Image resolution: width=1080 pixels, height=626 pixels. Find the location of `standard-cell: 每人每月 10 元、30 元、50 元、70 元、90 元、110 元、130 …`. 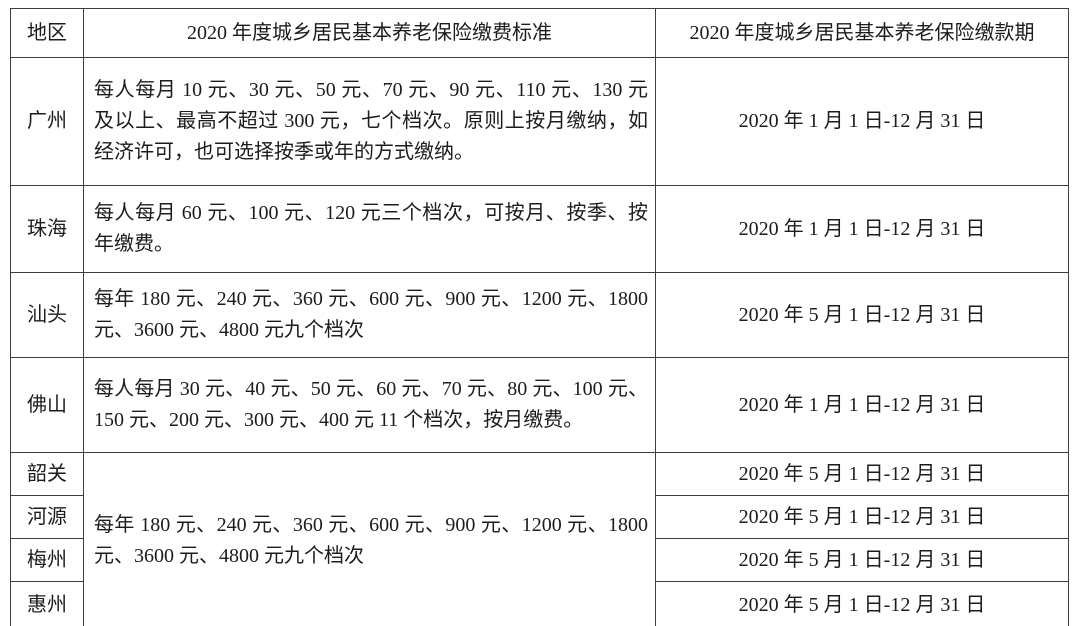

standard-cell: 每人每月 10 元、30 元、50 元、70 元、90 元、110 元、130 … is located at coordinates (369, 121).